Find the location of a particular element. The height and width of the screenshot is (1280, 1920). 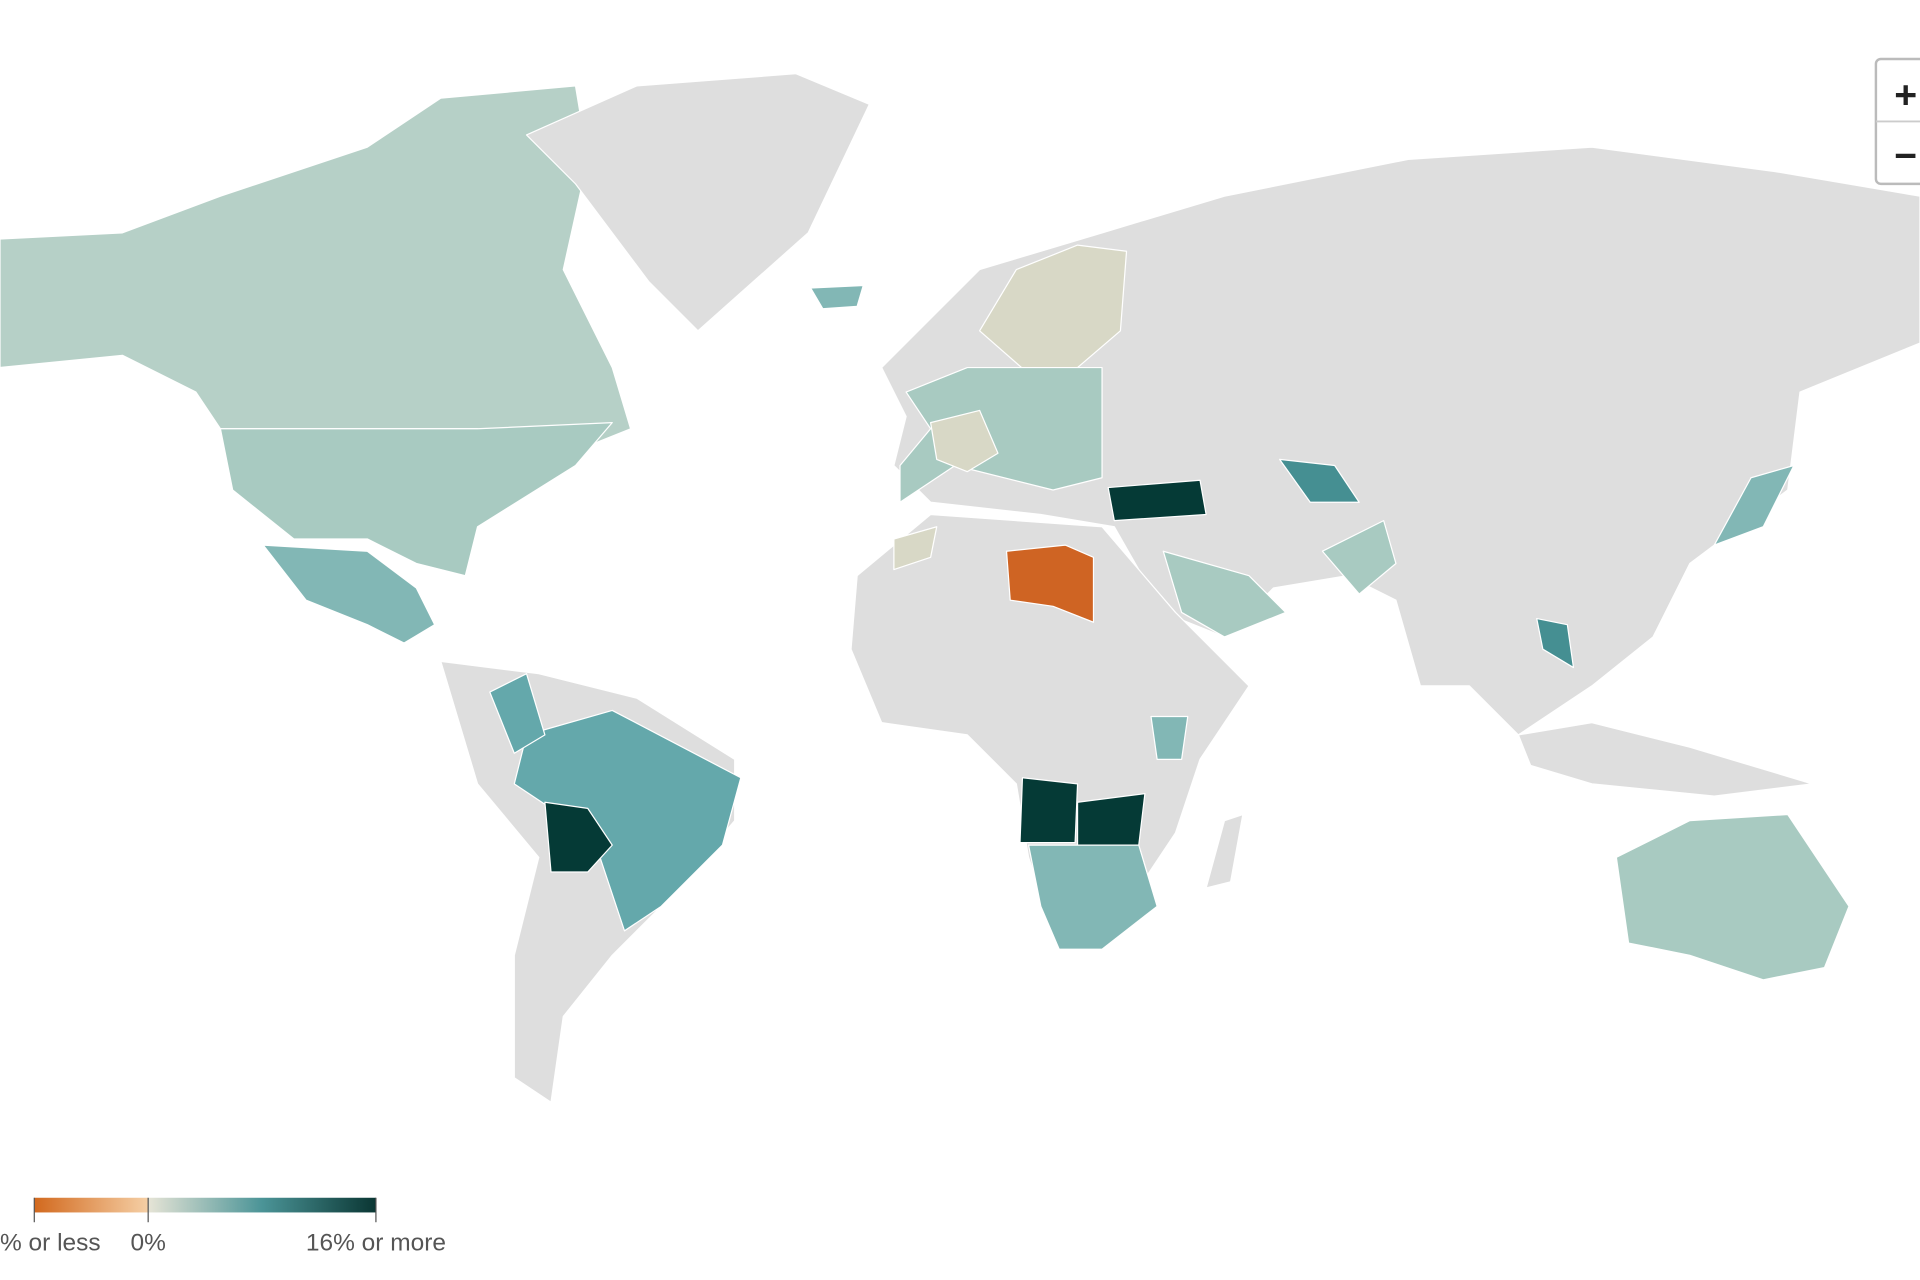

morocco is located at coordinates (915, 548).